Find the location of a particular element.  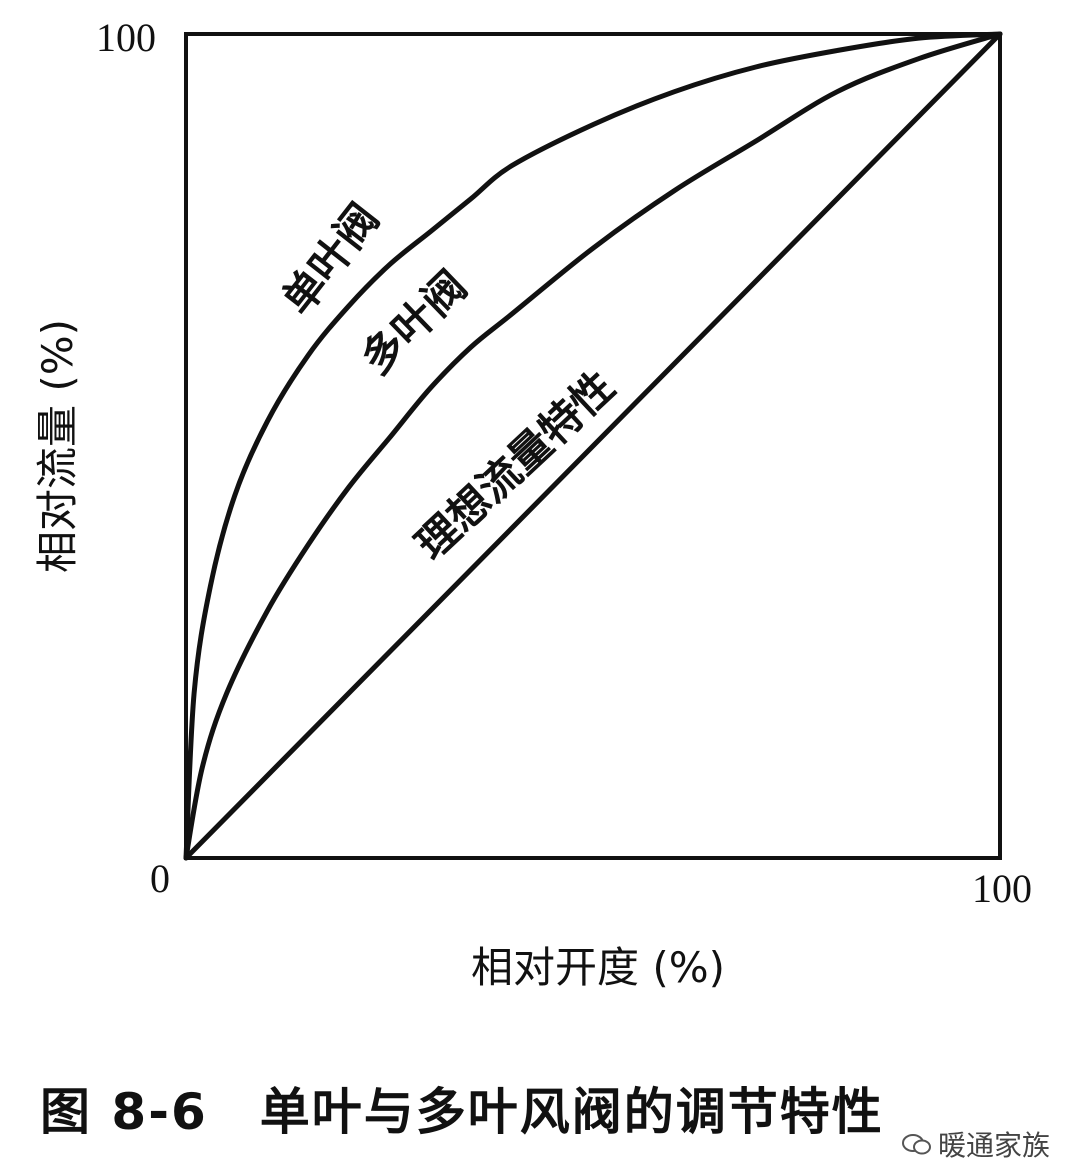

wechat-icon is located at coordinates (916, 1144).